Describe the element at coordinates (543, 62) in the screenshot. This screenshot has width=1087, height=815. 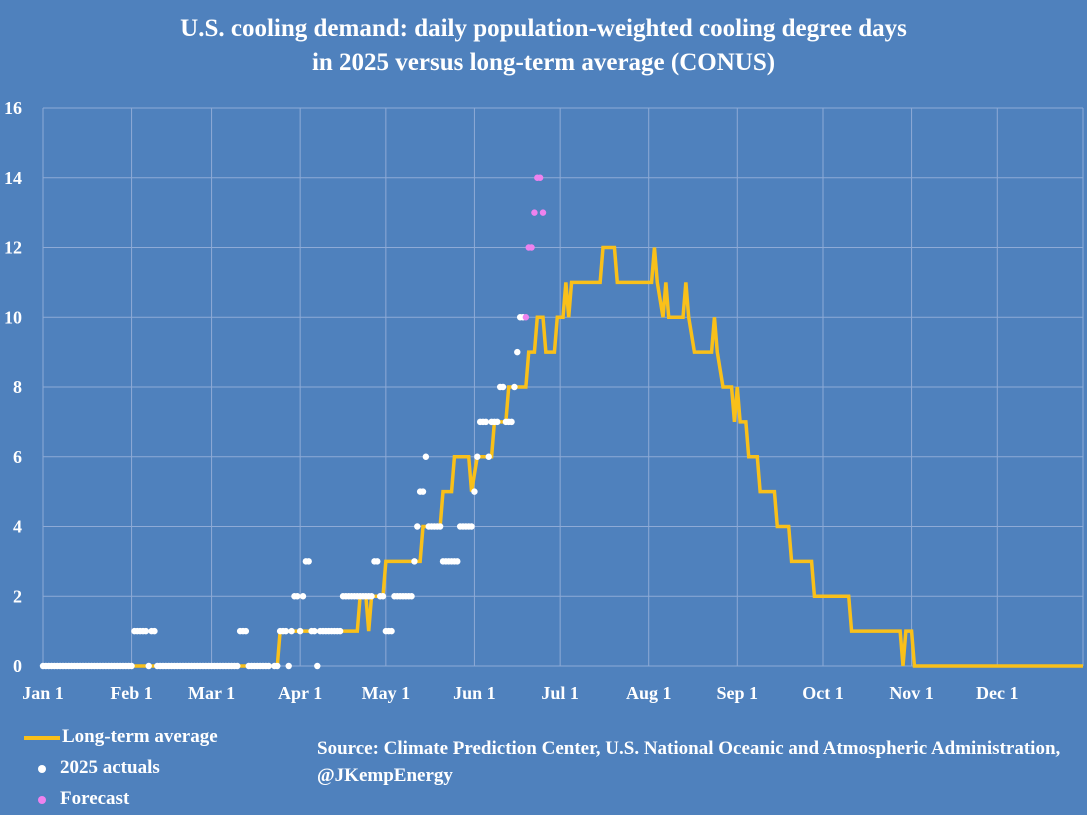
I see `chart-title-line-2: in 2025 versus long-term average (CONUS)` at that location.